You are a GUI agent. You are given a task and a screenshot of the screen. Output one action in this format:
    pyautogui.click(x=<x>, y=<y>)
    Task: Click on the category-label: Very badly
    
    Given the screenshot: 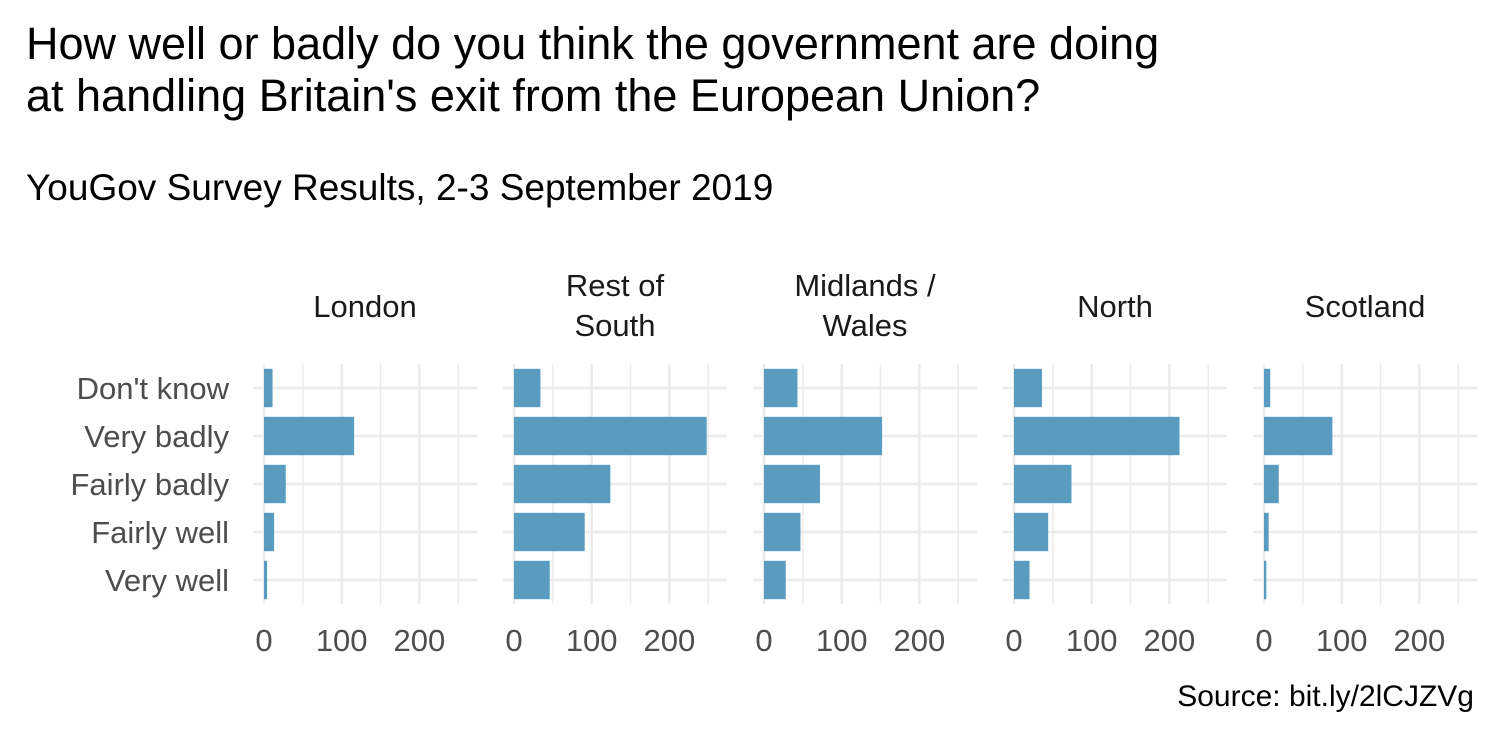 What is the action you would take?
    pyautogui.click(x=156, y=436)
    